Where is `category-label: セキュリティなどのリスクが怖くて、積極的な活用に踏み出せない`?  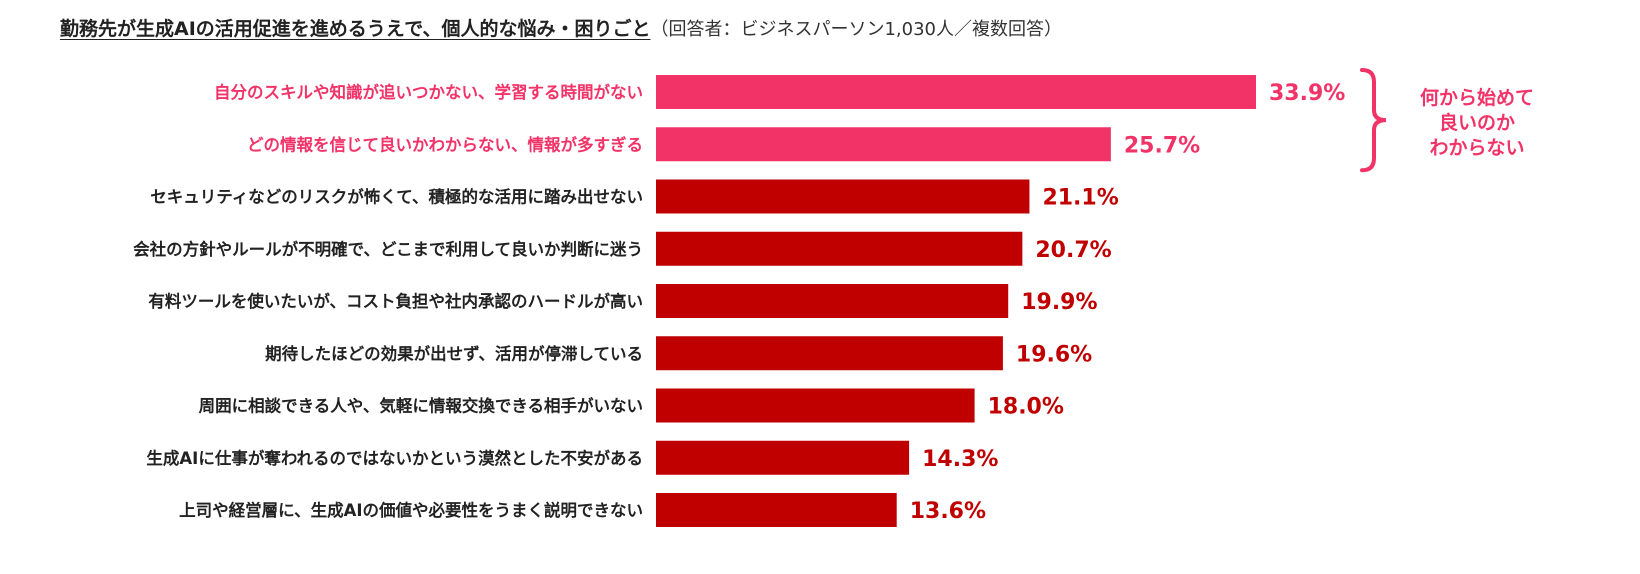
category-label: セキュリティなどのリスクが怖くて、積極的な活用に踏み出せない is located at coordinates (396, 197).